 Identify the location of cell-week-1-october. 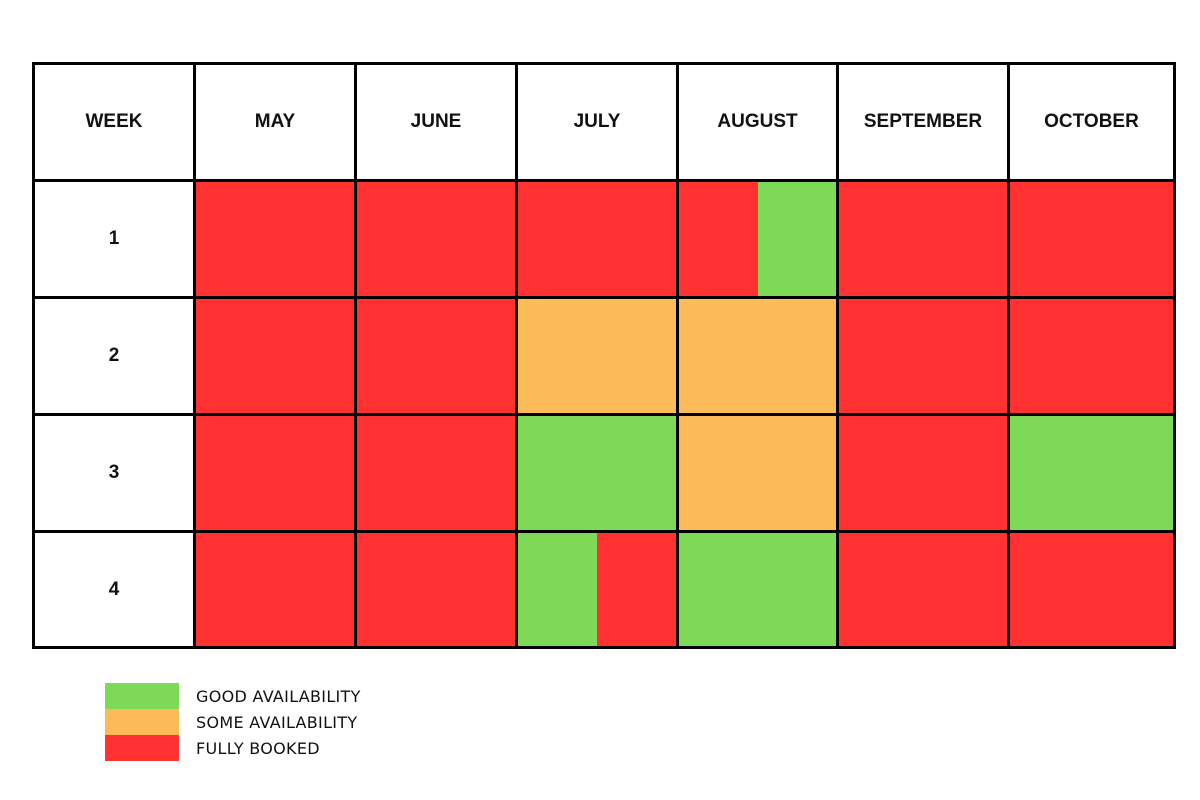
(1091, 239).